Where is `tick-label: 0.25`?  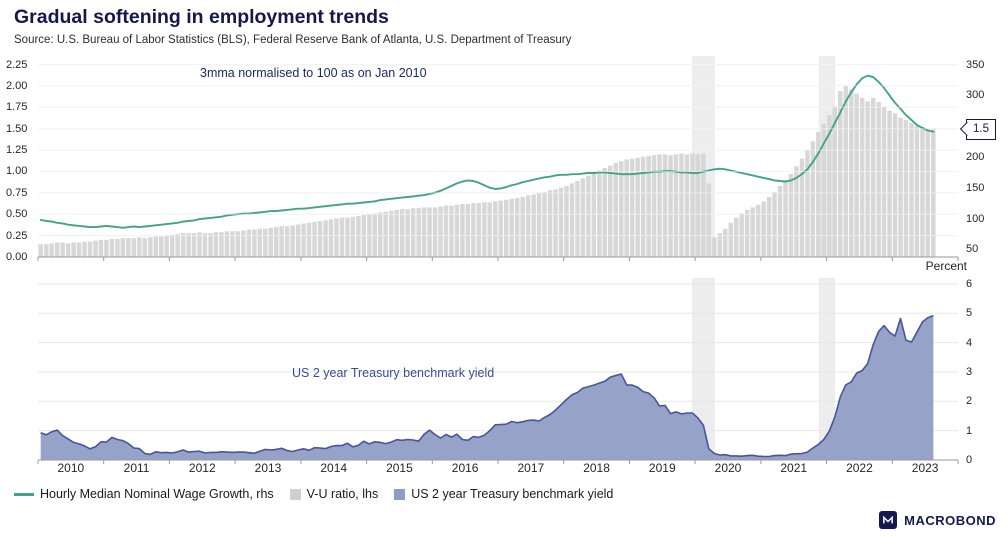 tick-label: 0.25 is located at coordinates (17, 235).